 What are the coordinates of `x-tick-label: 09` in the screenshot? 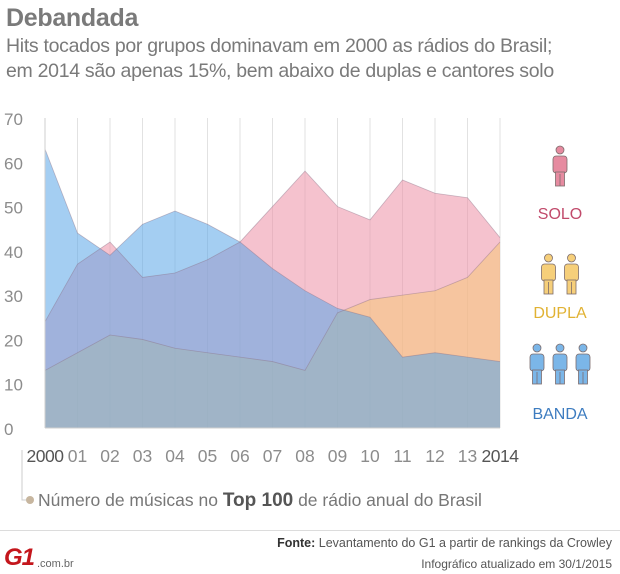 It's located at (337, 456).